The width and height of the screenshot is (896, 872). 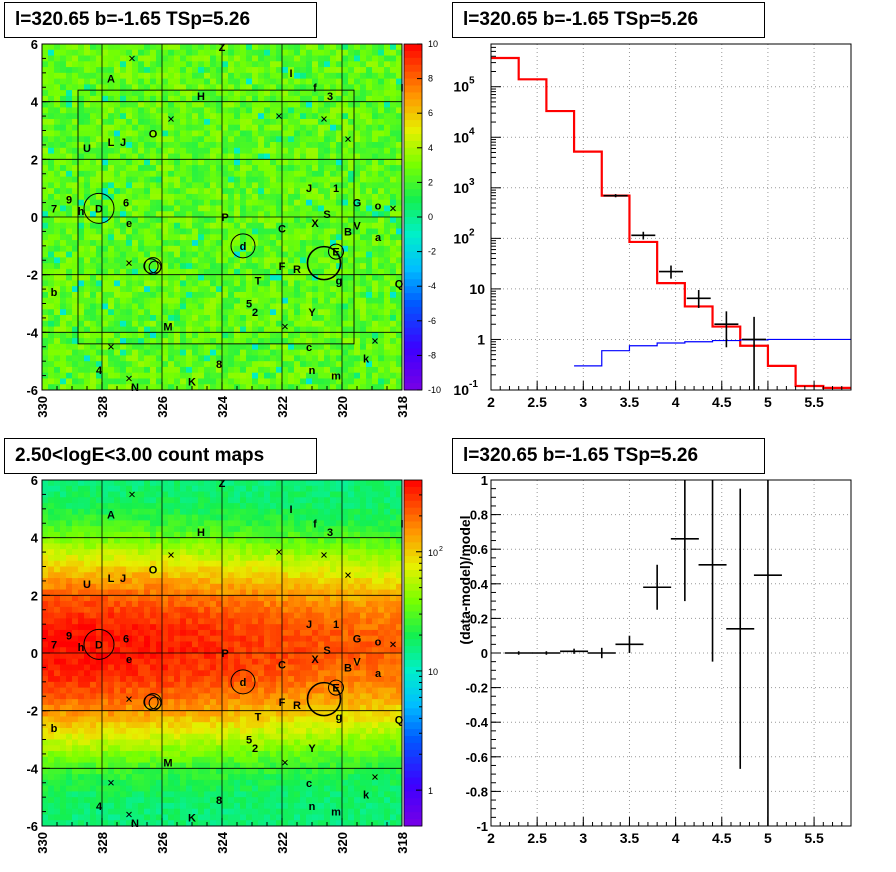 I want to click on source-label: 9, so click(x=69, y=201).